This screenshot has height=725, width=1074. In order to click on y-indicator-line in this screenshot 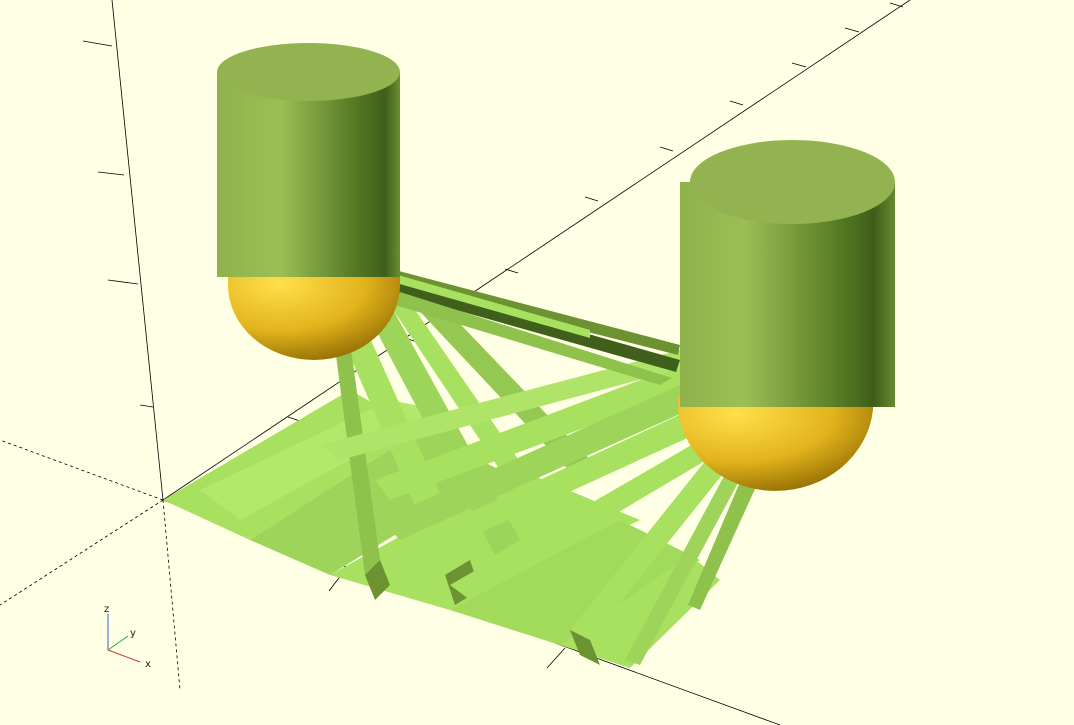, I will do `click(118, 643)`.